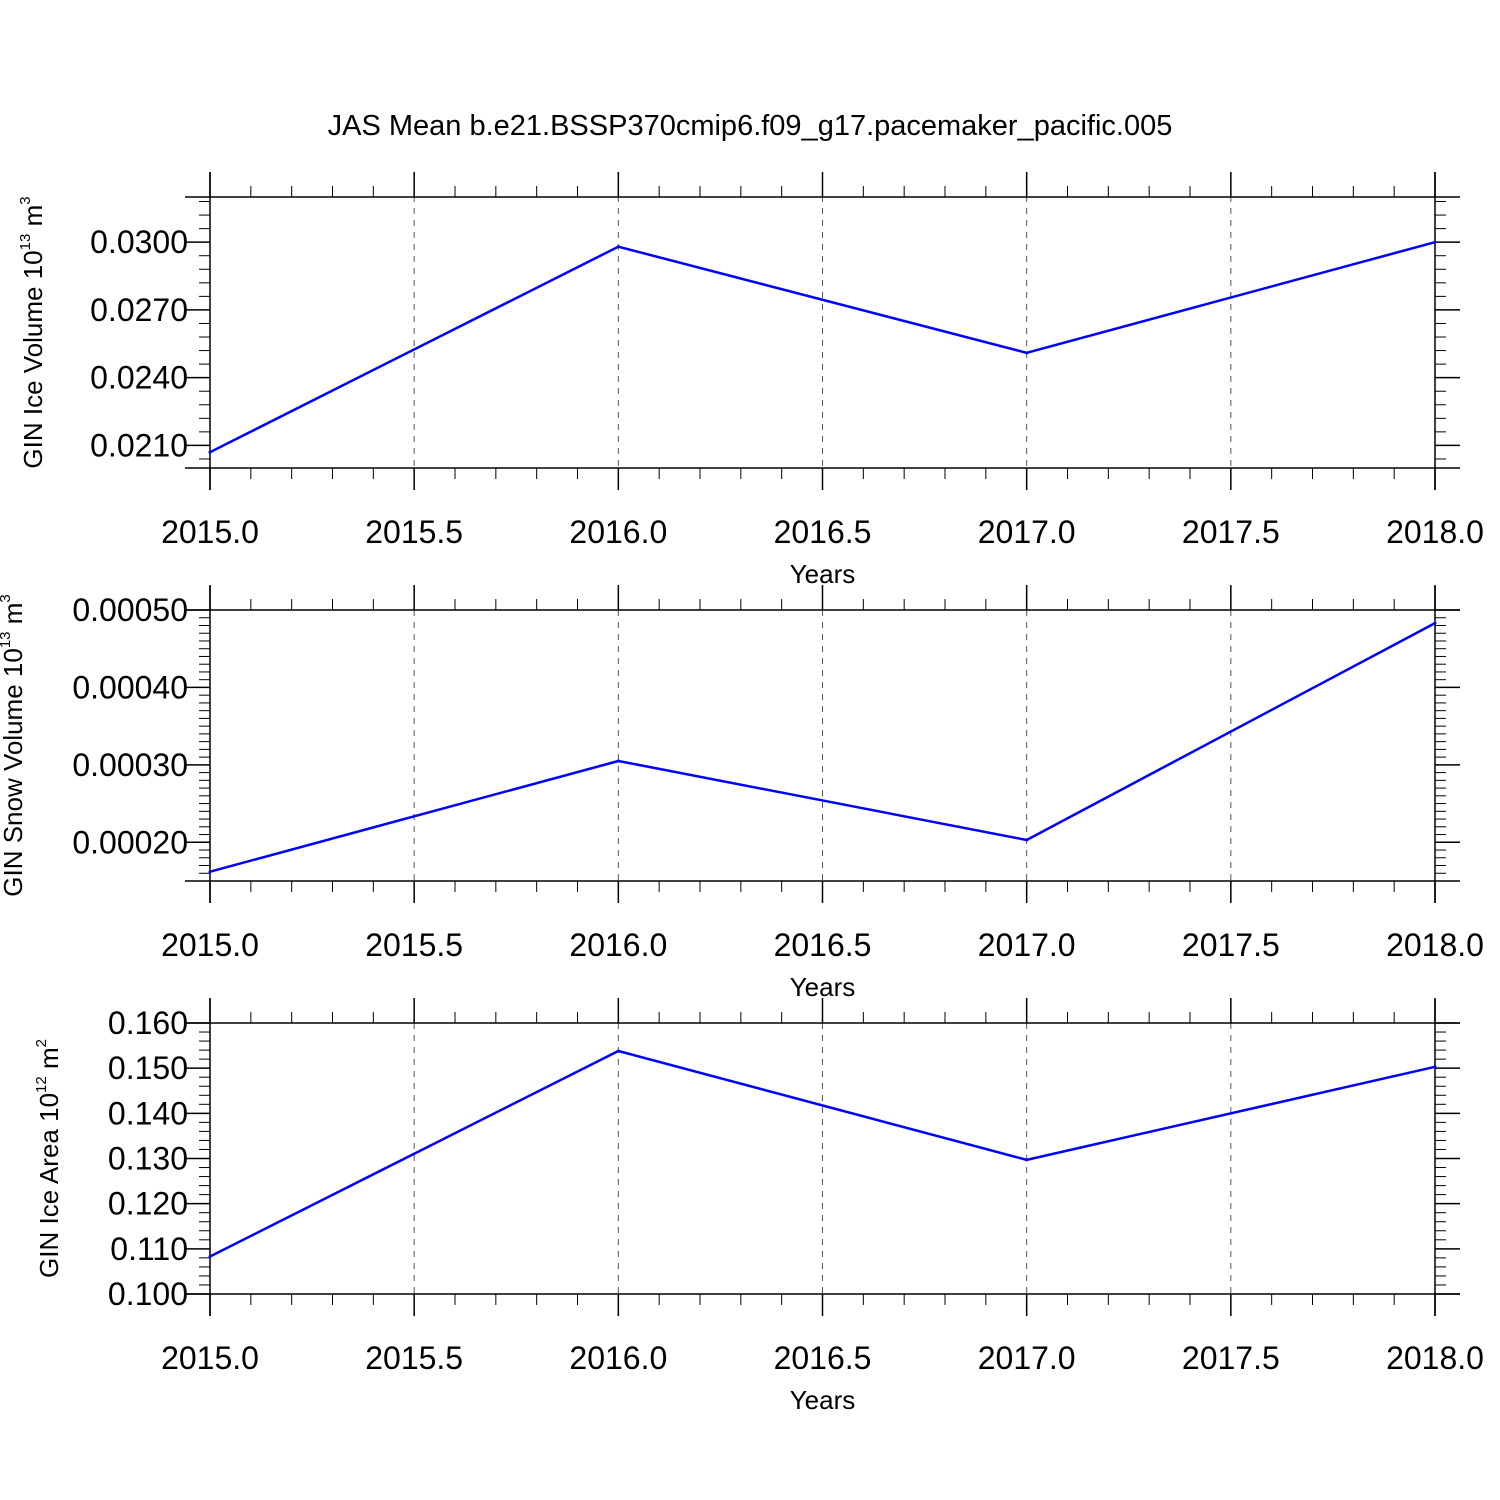 Image resolution: width=1500 pixels, height=1500 pixels. I want to click on y-axis-title-exp1: 12, so click(41, 1084).